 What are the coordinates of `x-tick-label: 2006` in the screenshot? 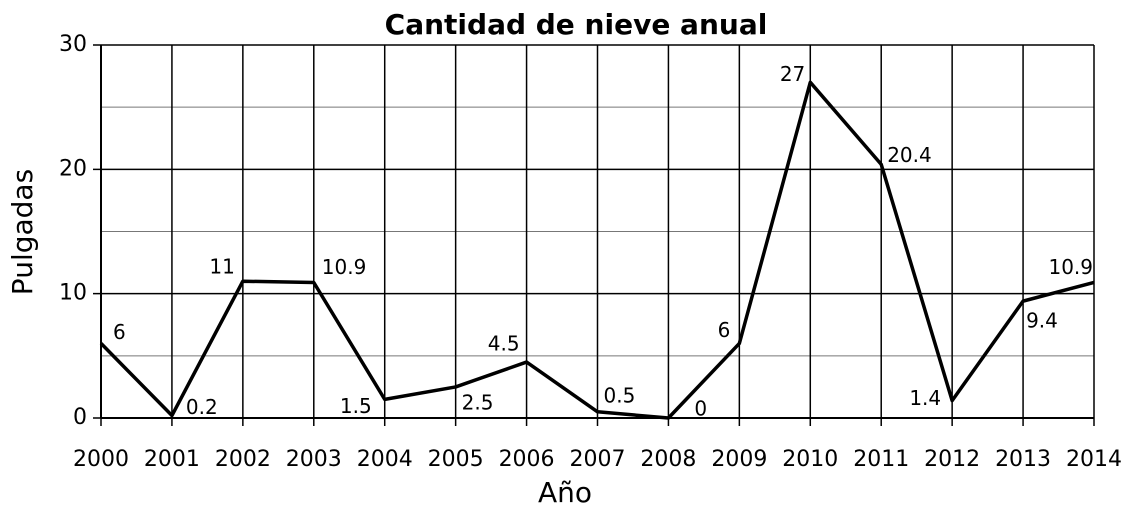 It's located at (527, 459).